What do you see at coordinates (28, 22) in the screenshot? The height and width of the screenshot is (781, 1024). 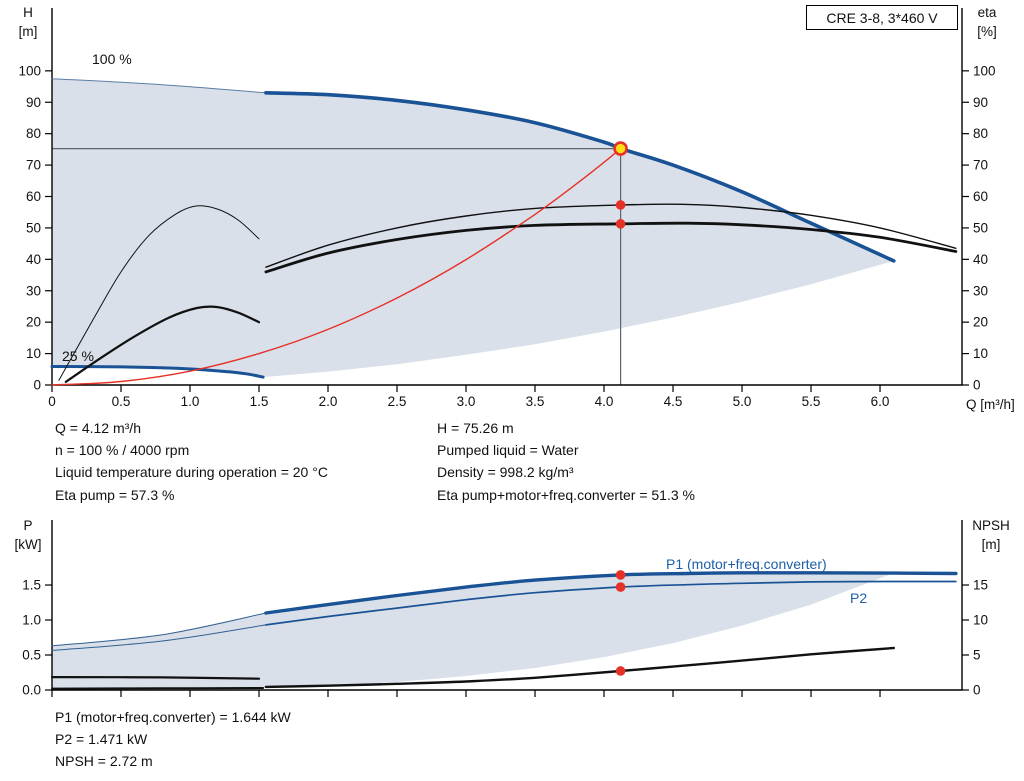 I see `head-axis-title: H [m]` at bounding box center [28, 22].